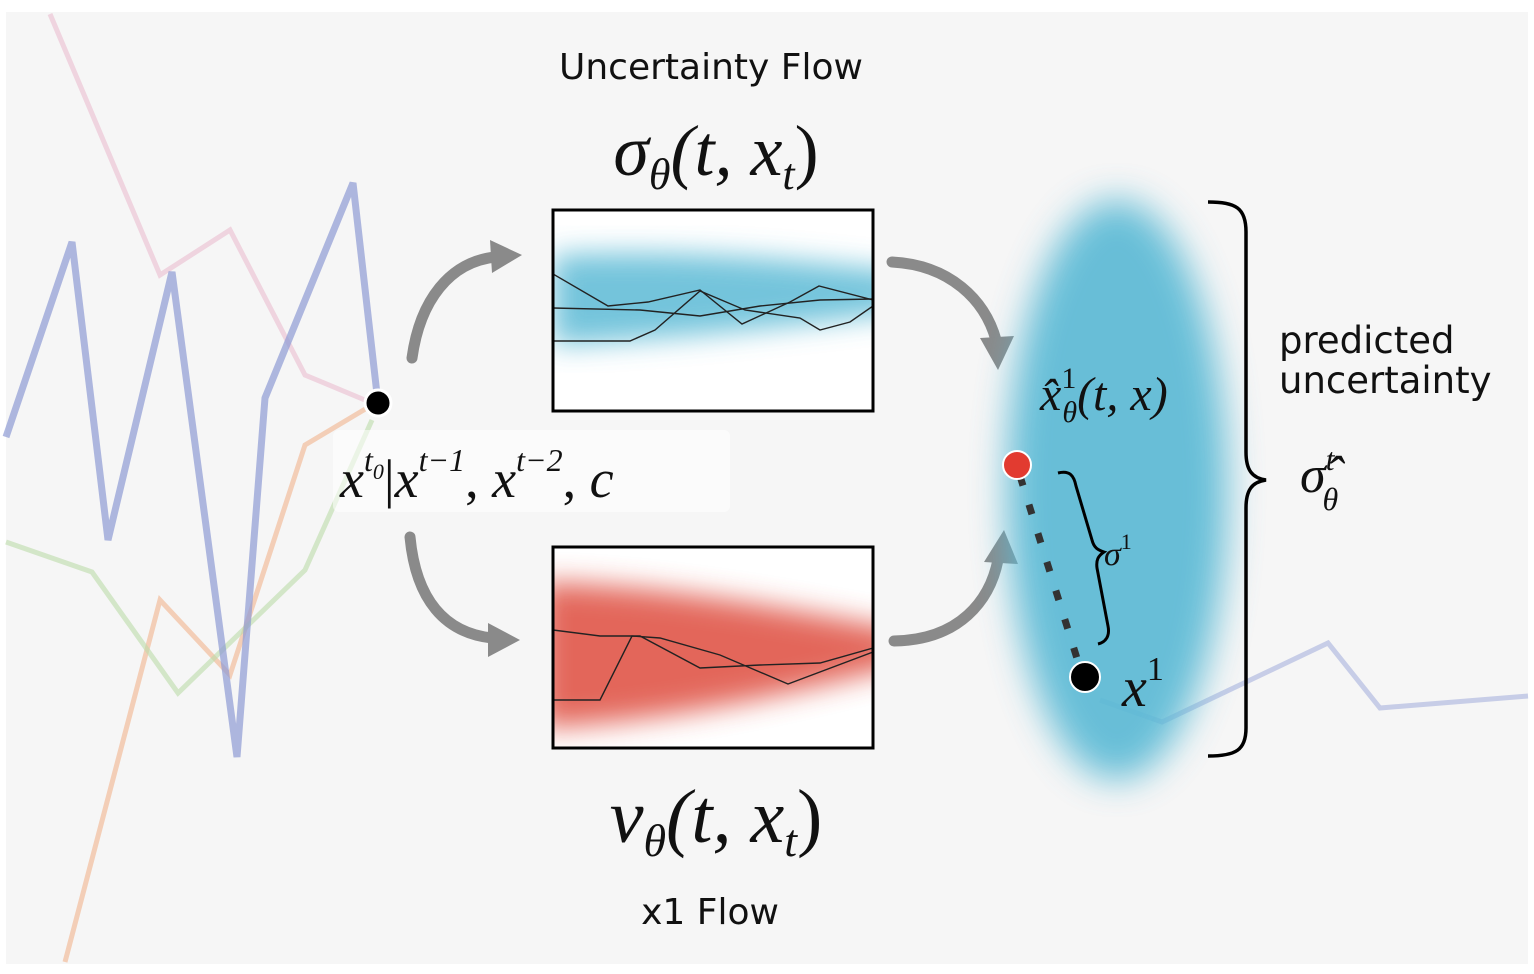 This screenshot has width=1534, height=974. Describe the element at coordinates (506, 256) in the screenshot. I see `arrowhead-uncertainty` at that location.